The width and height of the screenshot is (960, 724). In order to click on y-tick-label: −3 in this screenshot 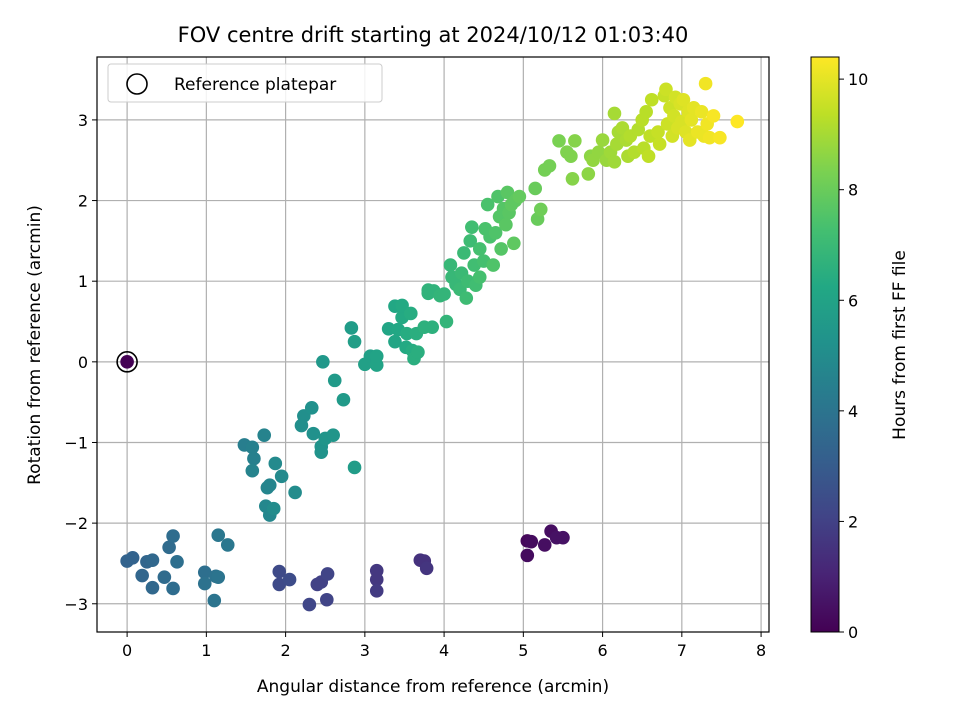, I will do `click(76, 604)`.